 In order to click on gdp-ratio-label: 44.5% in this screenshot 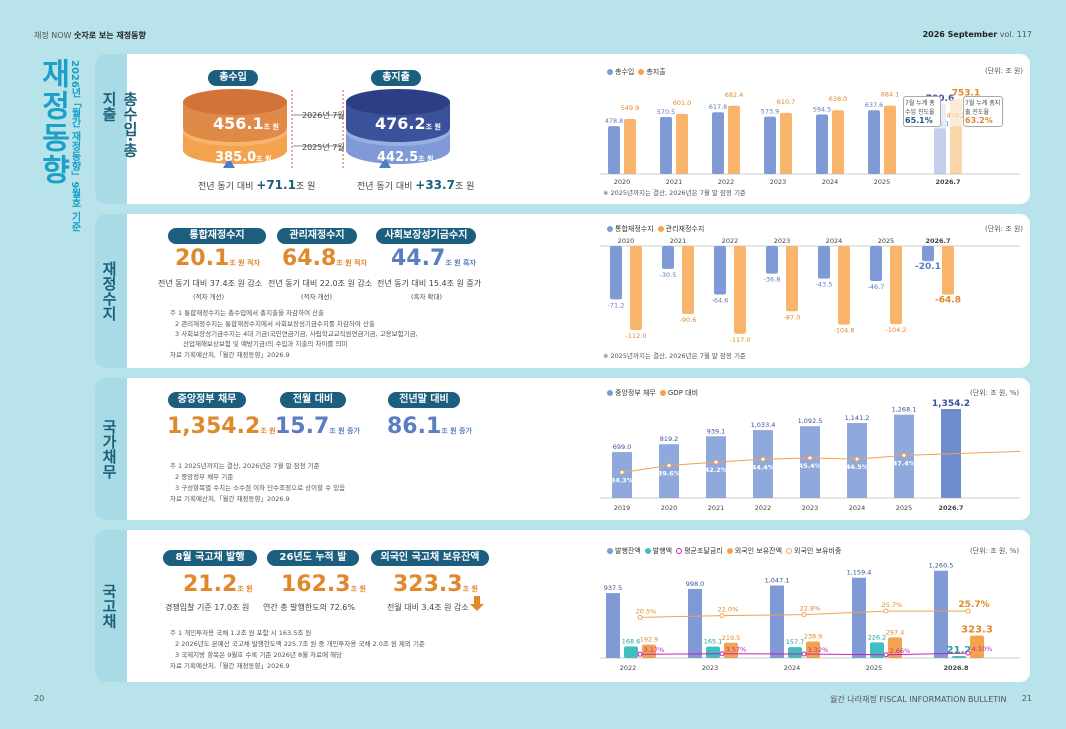, I will do `click(857, 467)`.